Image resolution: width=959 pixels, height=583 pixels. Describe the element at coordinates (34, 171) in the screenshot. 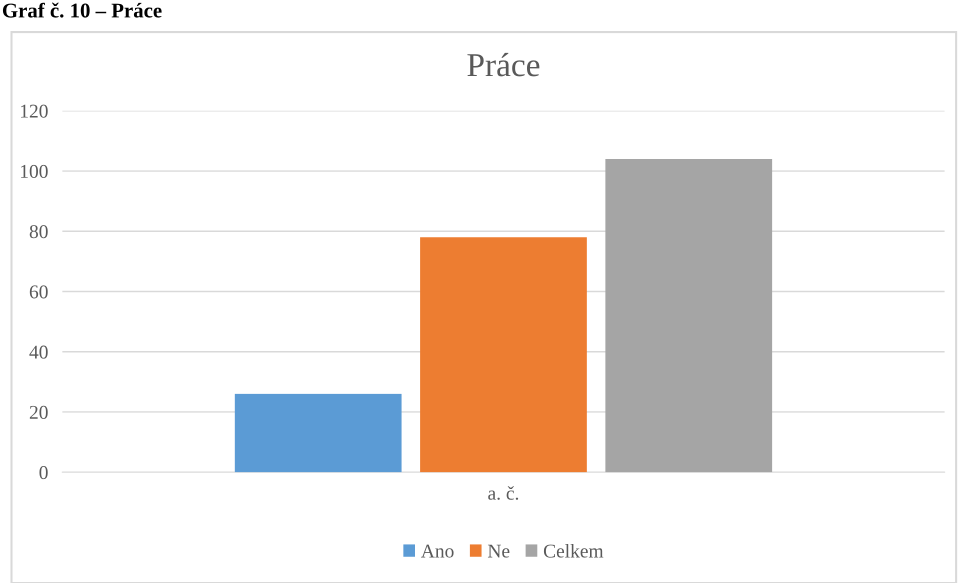

I see `y-tick-label: 100` at that location.